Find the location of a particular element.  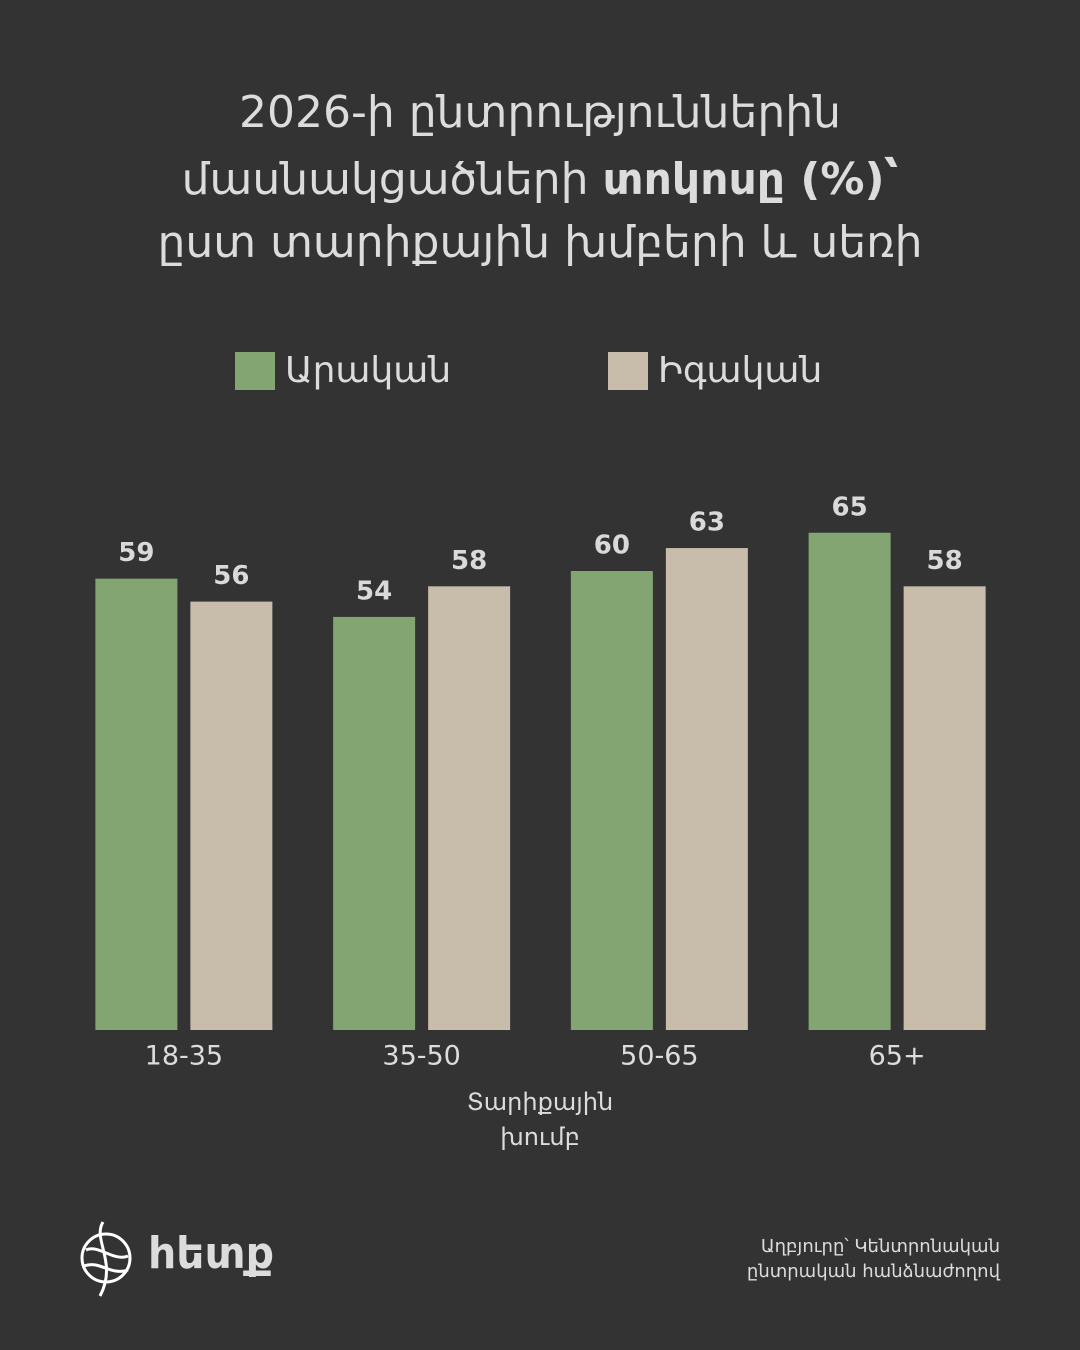

logo-icon is located at coordinates (106, 1259).